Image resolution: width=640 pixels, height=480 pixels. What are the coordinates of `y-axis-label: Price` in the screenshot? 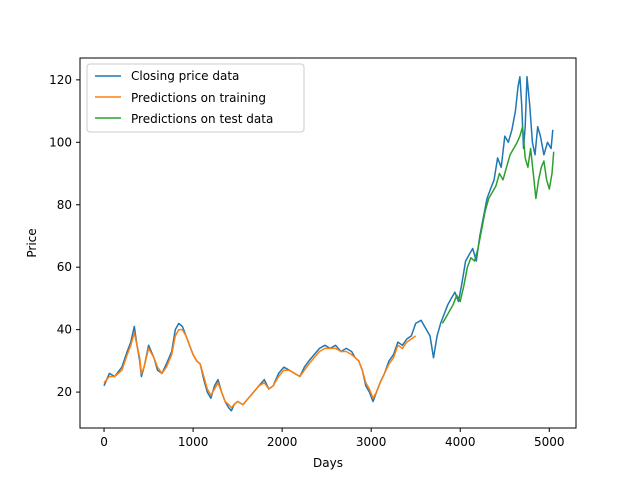 It's located at (32, 242).